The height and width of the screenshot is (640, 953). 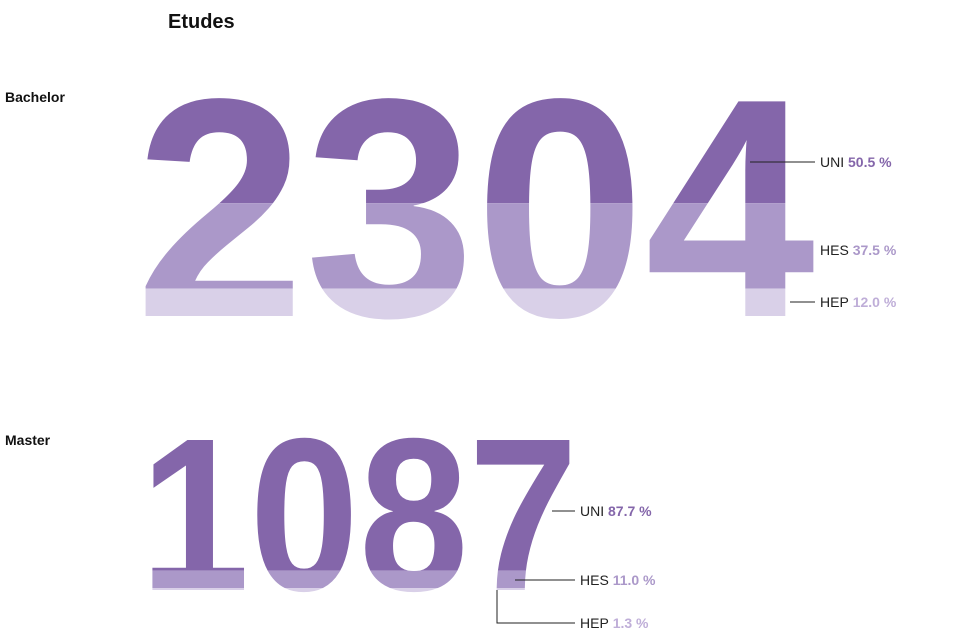 What do you see at coordinates (35, 97) in the screenshot?
I see `section-label: Bachelor` at bounding box center [35, 97].